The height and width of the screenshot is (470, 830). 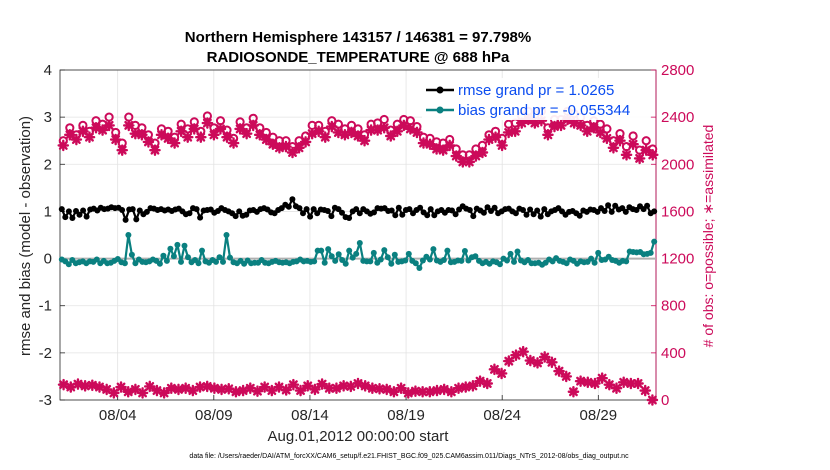 What do you see at coordinates (646, 141) in the screenshot?
I see `obs-possible-marker` at bounding box center [646, 141].